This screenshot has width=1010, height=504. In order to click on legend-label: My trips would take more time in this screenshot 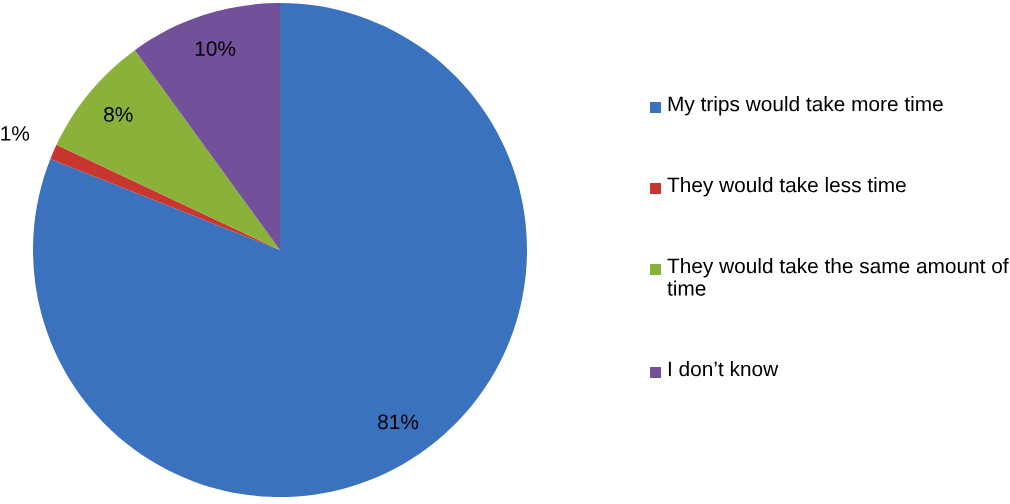, I will do `click(805, 106)`.